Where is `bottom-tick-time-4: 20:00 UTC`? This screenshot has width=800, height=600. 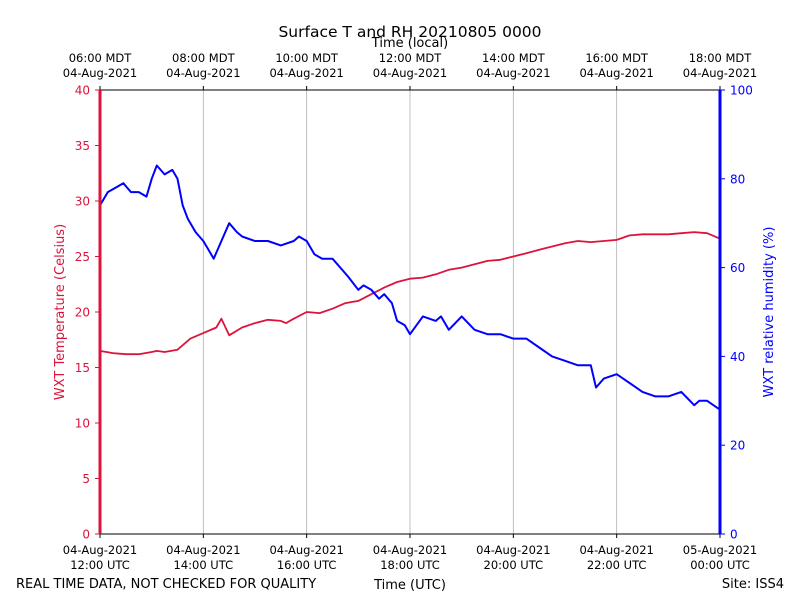 bottom-tick-time-4: 20:00 UTC is located at coordinates (514, 565).